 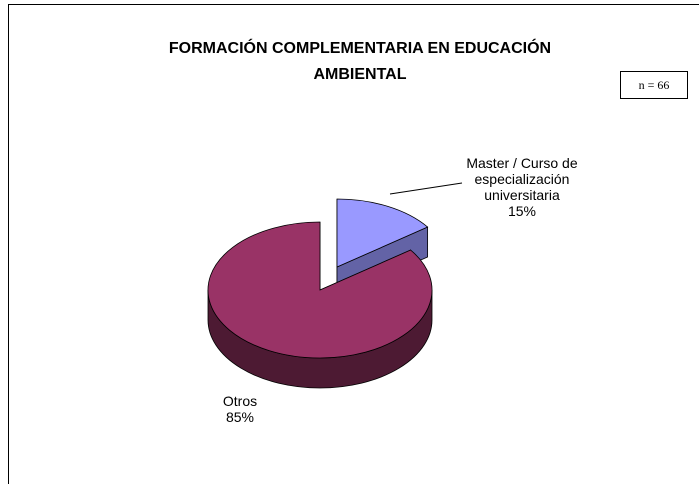 What do you see at coordinates (240, 417) in the screenshot?
I see `value-label: 85%` at bounding box center [240, 417].